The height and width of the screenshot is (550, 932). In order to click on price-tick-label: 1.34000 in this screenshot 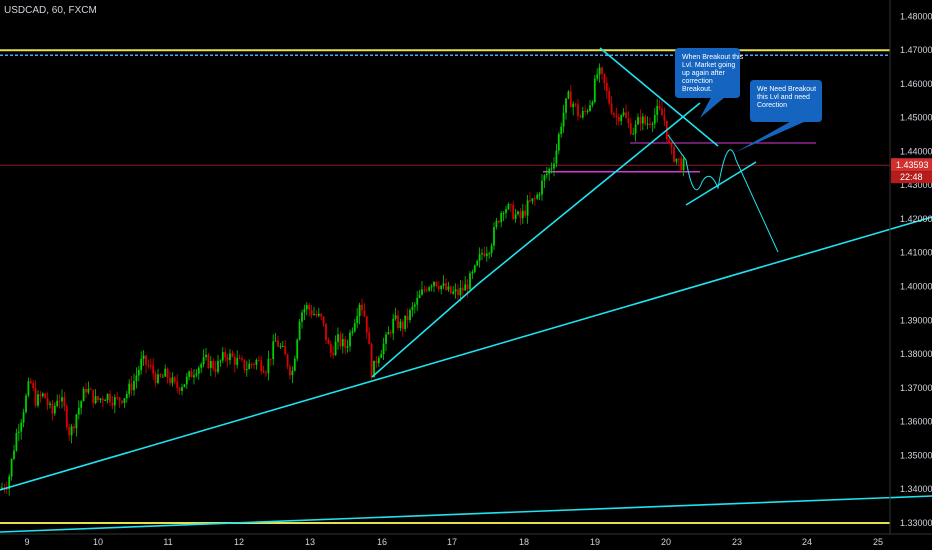, I will do `click(916, 489)`.